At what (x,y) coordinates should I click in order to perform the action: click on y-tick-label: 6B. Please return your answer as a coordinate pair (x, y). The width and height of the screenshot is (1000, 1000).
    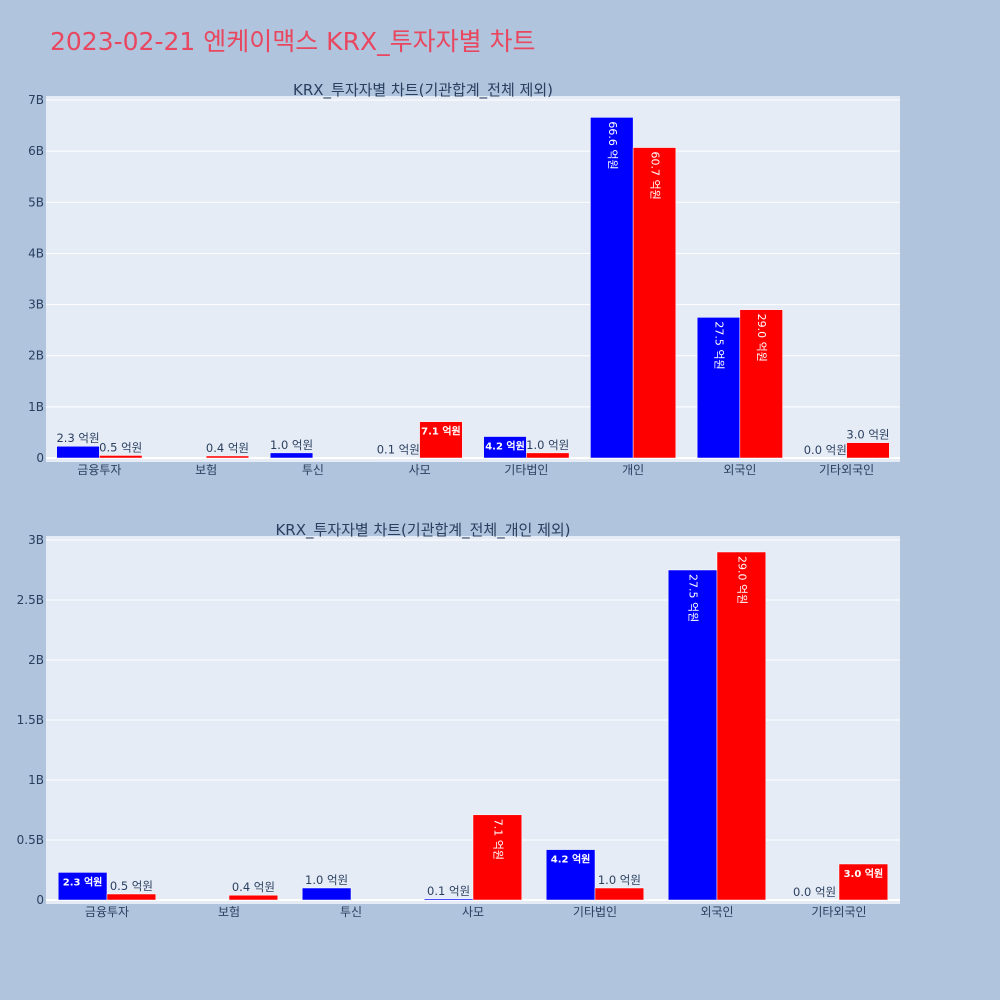
    Looking at the image, I should click on (36, 151).